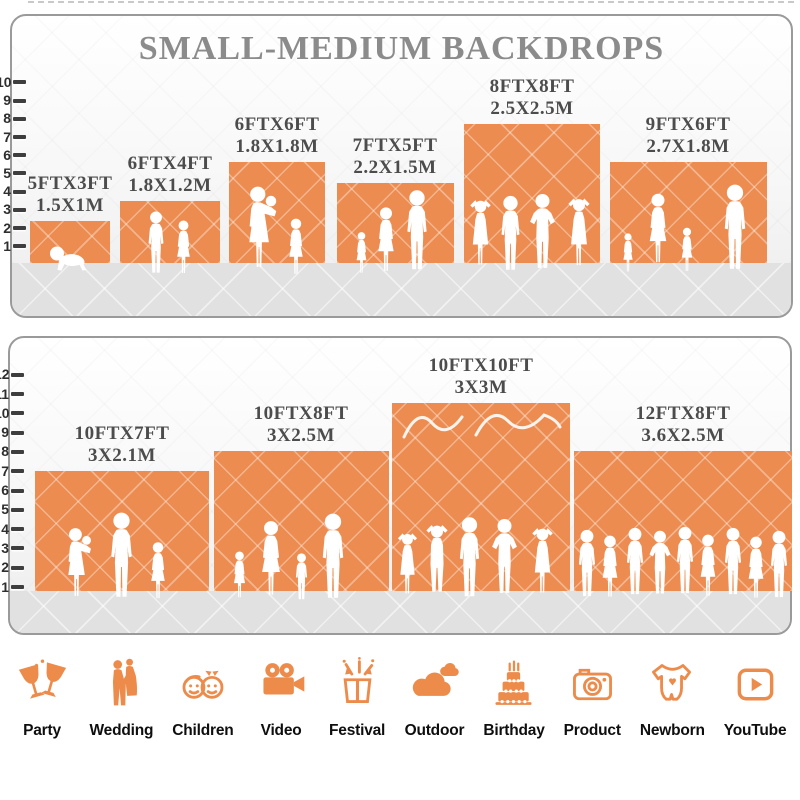 This screenshot has width=800, height=800. Describe the element at coordinates (121, 730) in the screenshot. I see `category-label: Wedding` at that location.